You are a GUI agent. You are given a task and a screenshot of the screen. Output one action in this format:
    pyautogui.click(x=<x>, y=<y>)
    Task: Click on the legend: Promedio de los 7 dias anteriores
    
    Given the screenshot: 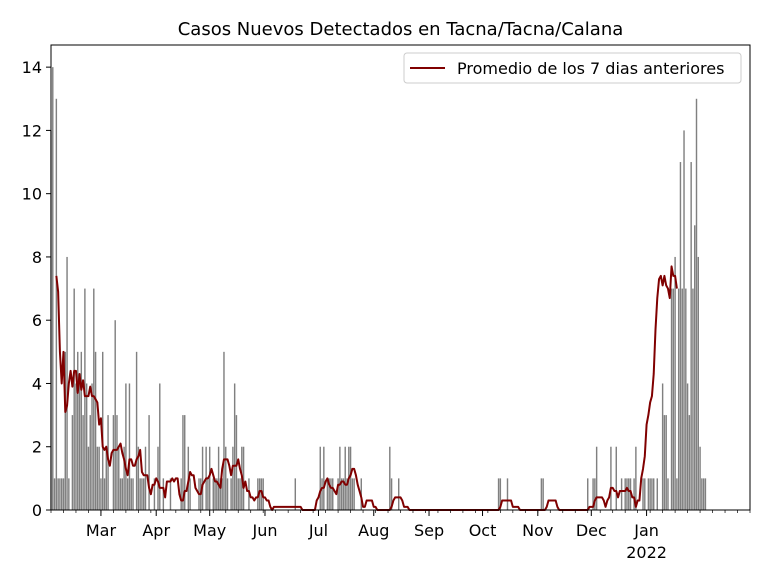 What is the action you would take?
    pyautogui.click(x=572, y=68)
    